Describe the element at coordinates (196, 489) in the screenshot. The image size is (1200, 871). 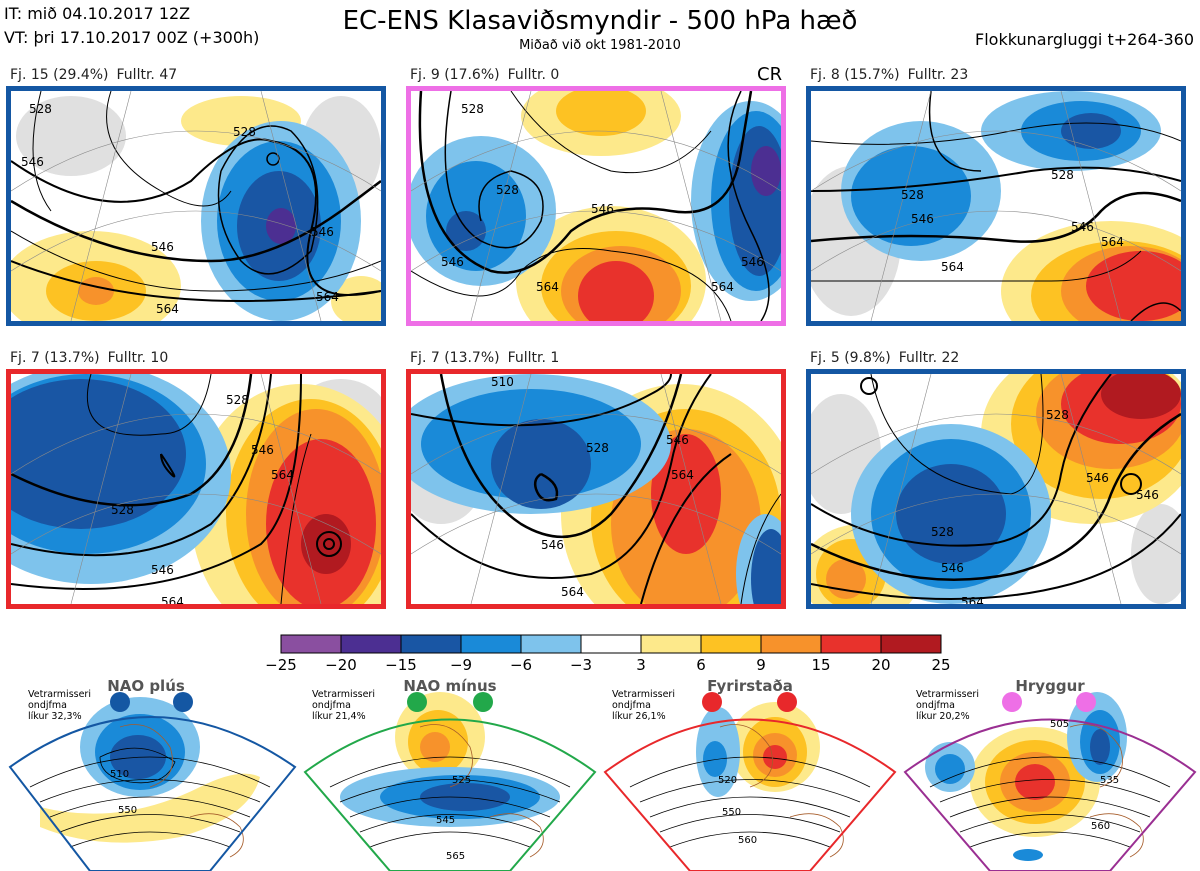
I see `cluster-map-4: 528 528 546 546 564 564` at that location.